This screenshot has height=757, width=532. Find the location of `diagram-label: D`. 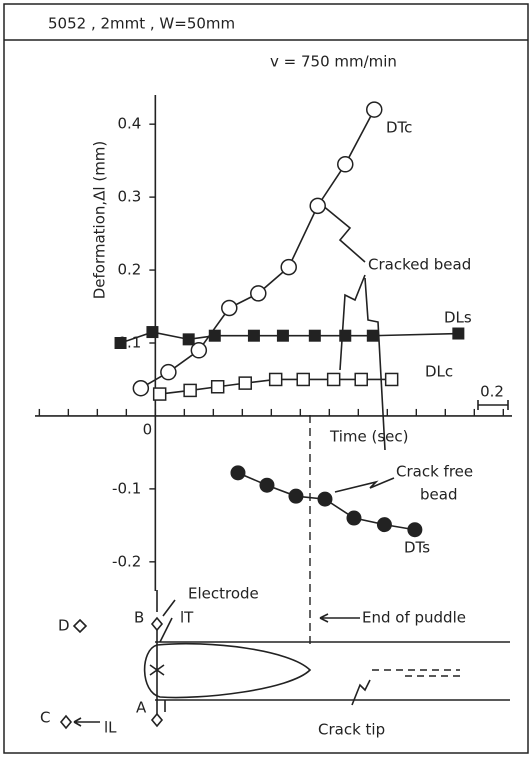

diagram-label: D is located at coordinates (64, 626).